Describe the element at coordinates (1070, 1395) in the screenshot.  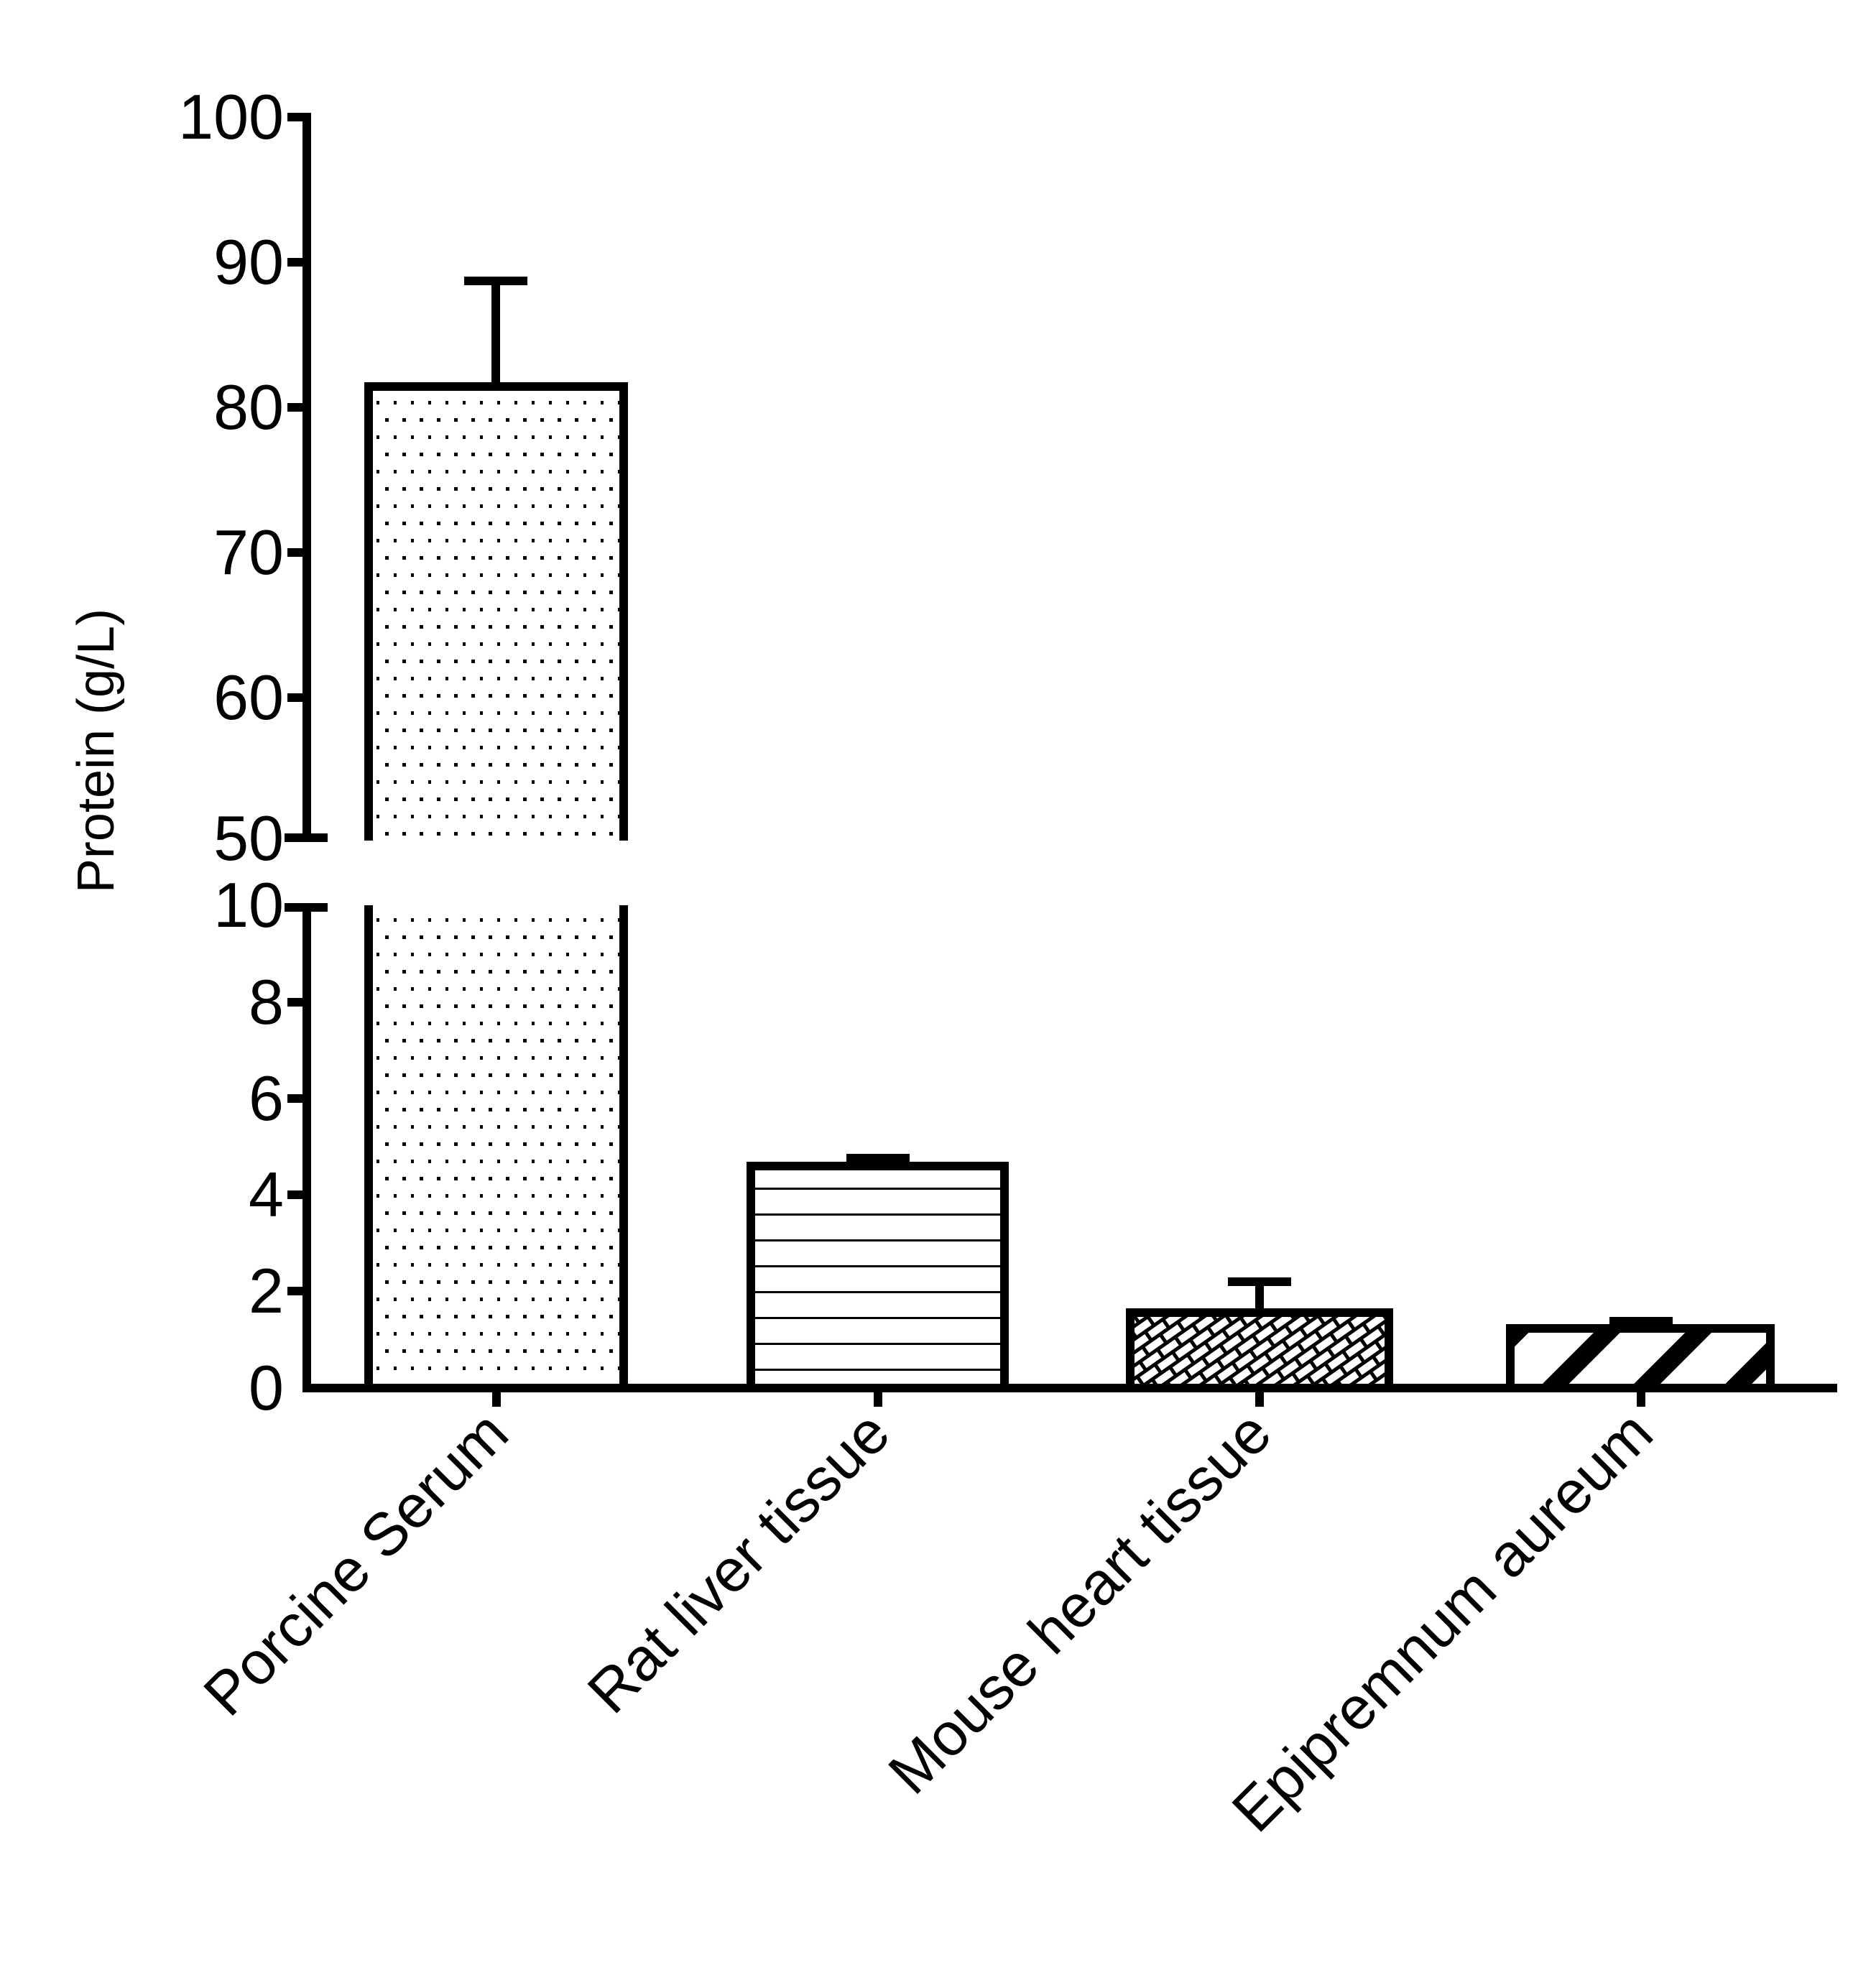
I see `x-axis` at that location.